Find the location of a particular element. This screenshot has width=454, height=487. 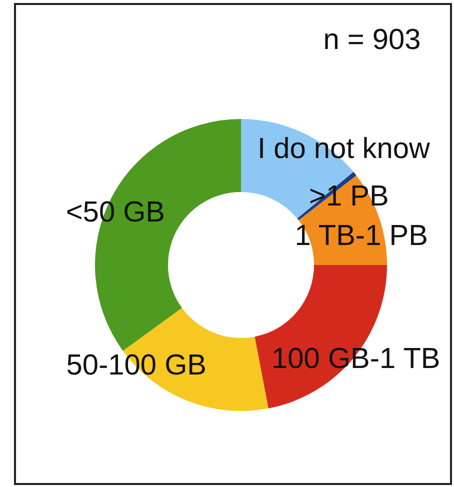

slice-label: 1 TB-1 PB is located at coordinates (361, 236).